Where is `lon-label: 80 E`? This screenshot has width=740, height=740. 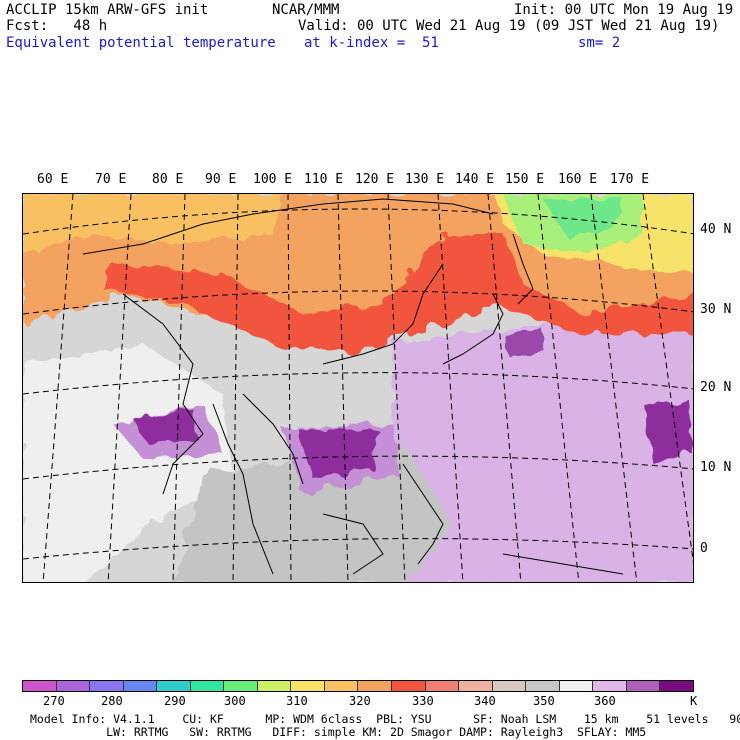
lon-label: 80 E is located at coordinates (168, 179).